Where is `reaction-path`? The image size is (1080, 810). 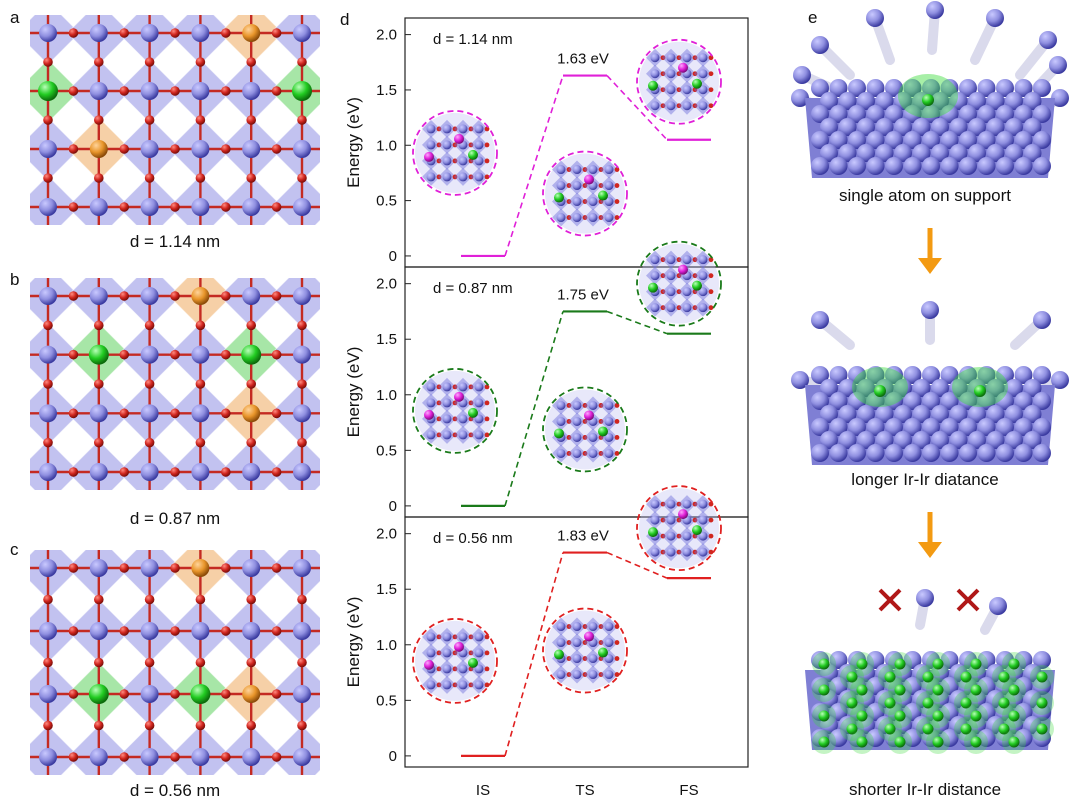 reaction-path is located at coordinates (534, 654).